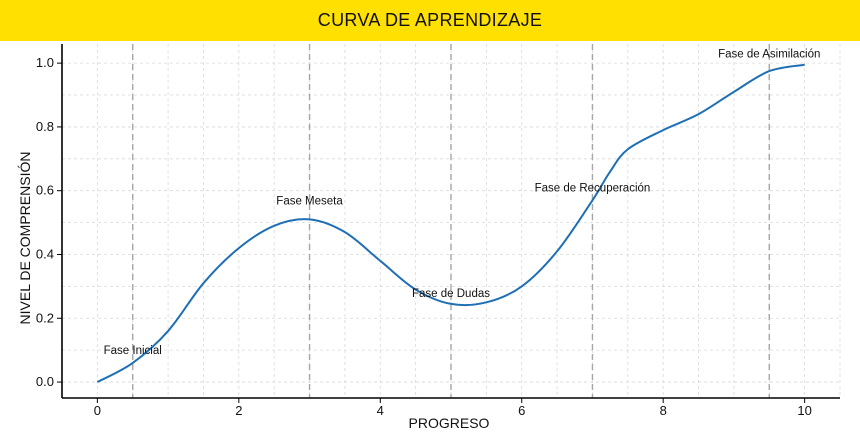 Image resolution: width=860 pixels, height=446 pixels. Describe the element at coordinates (521, 410) in the screenshot. I see `x-tick-label: 6` at that location.